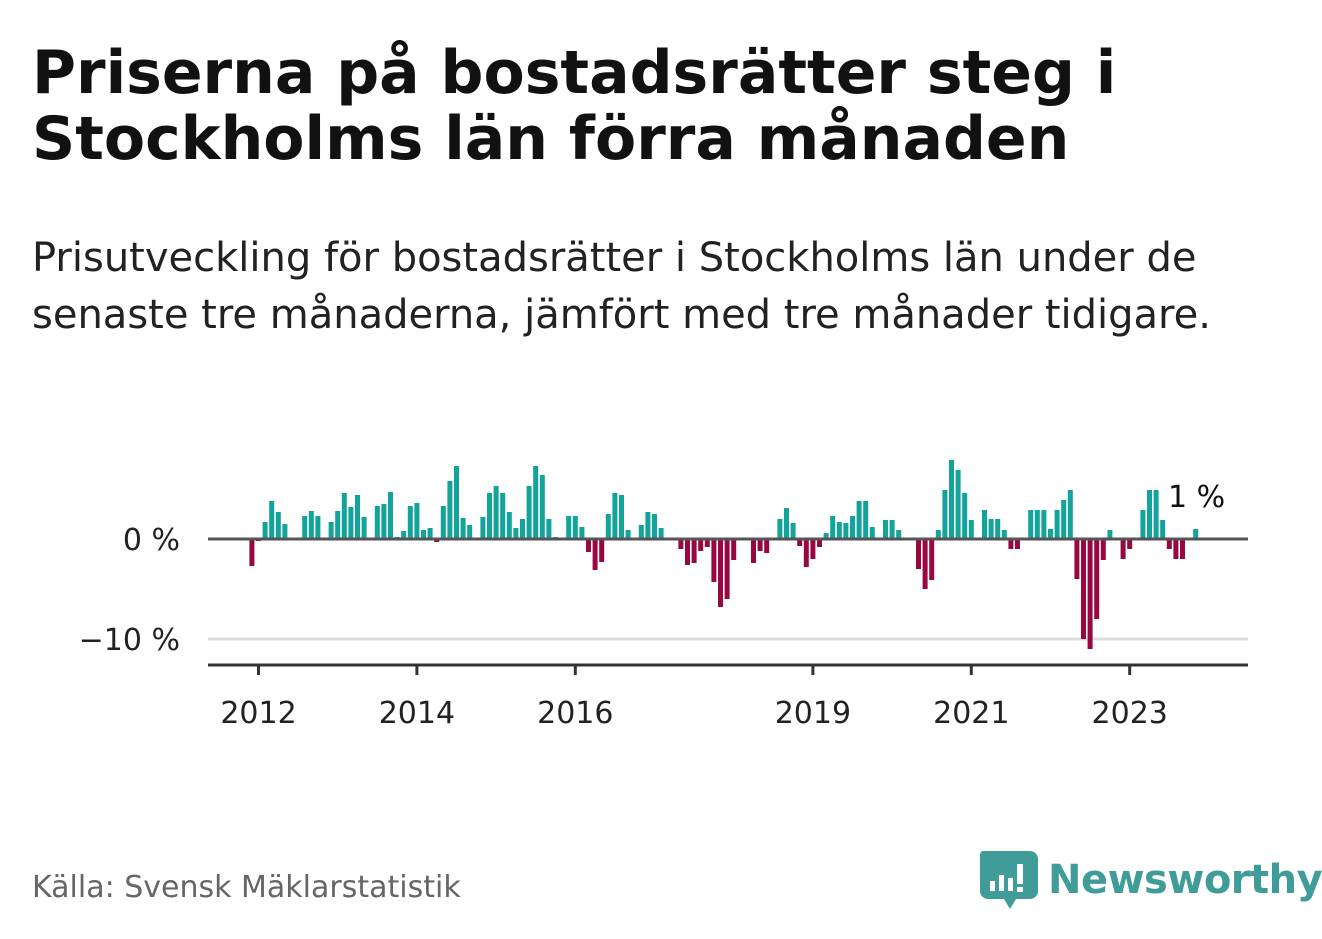 This screenshot has width=1322, height=939. I want to click on newsworthy-logo: Newsworthy, so click(1151, 880).